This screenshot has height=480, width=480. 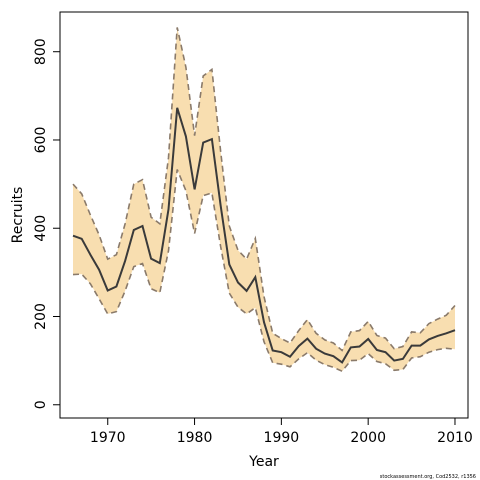 I want to click on x-tick-label: 1980, so click(x=195, y=438).